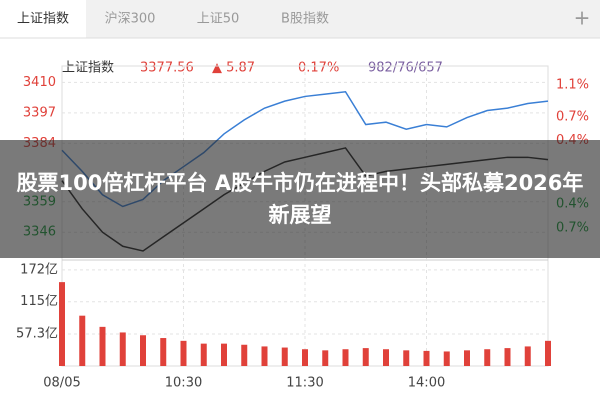  Describe the element at coordinates (572, 85) in the screenshot. I see `y2-tick-label: 1.1%` at that location.